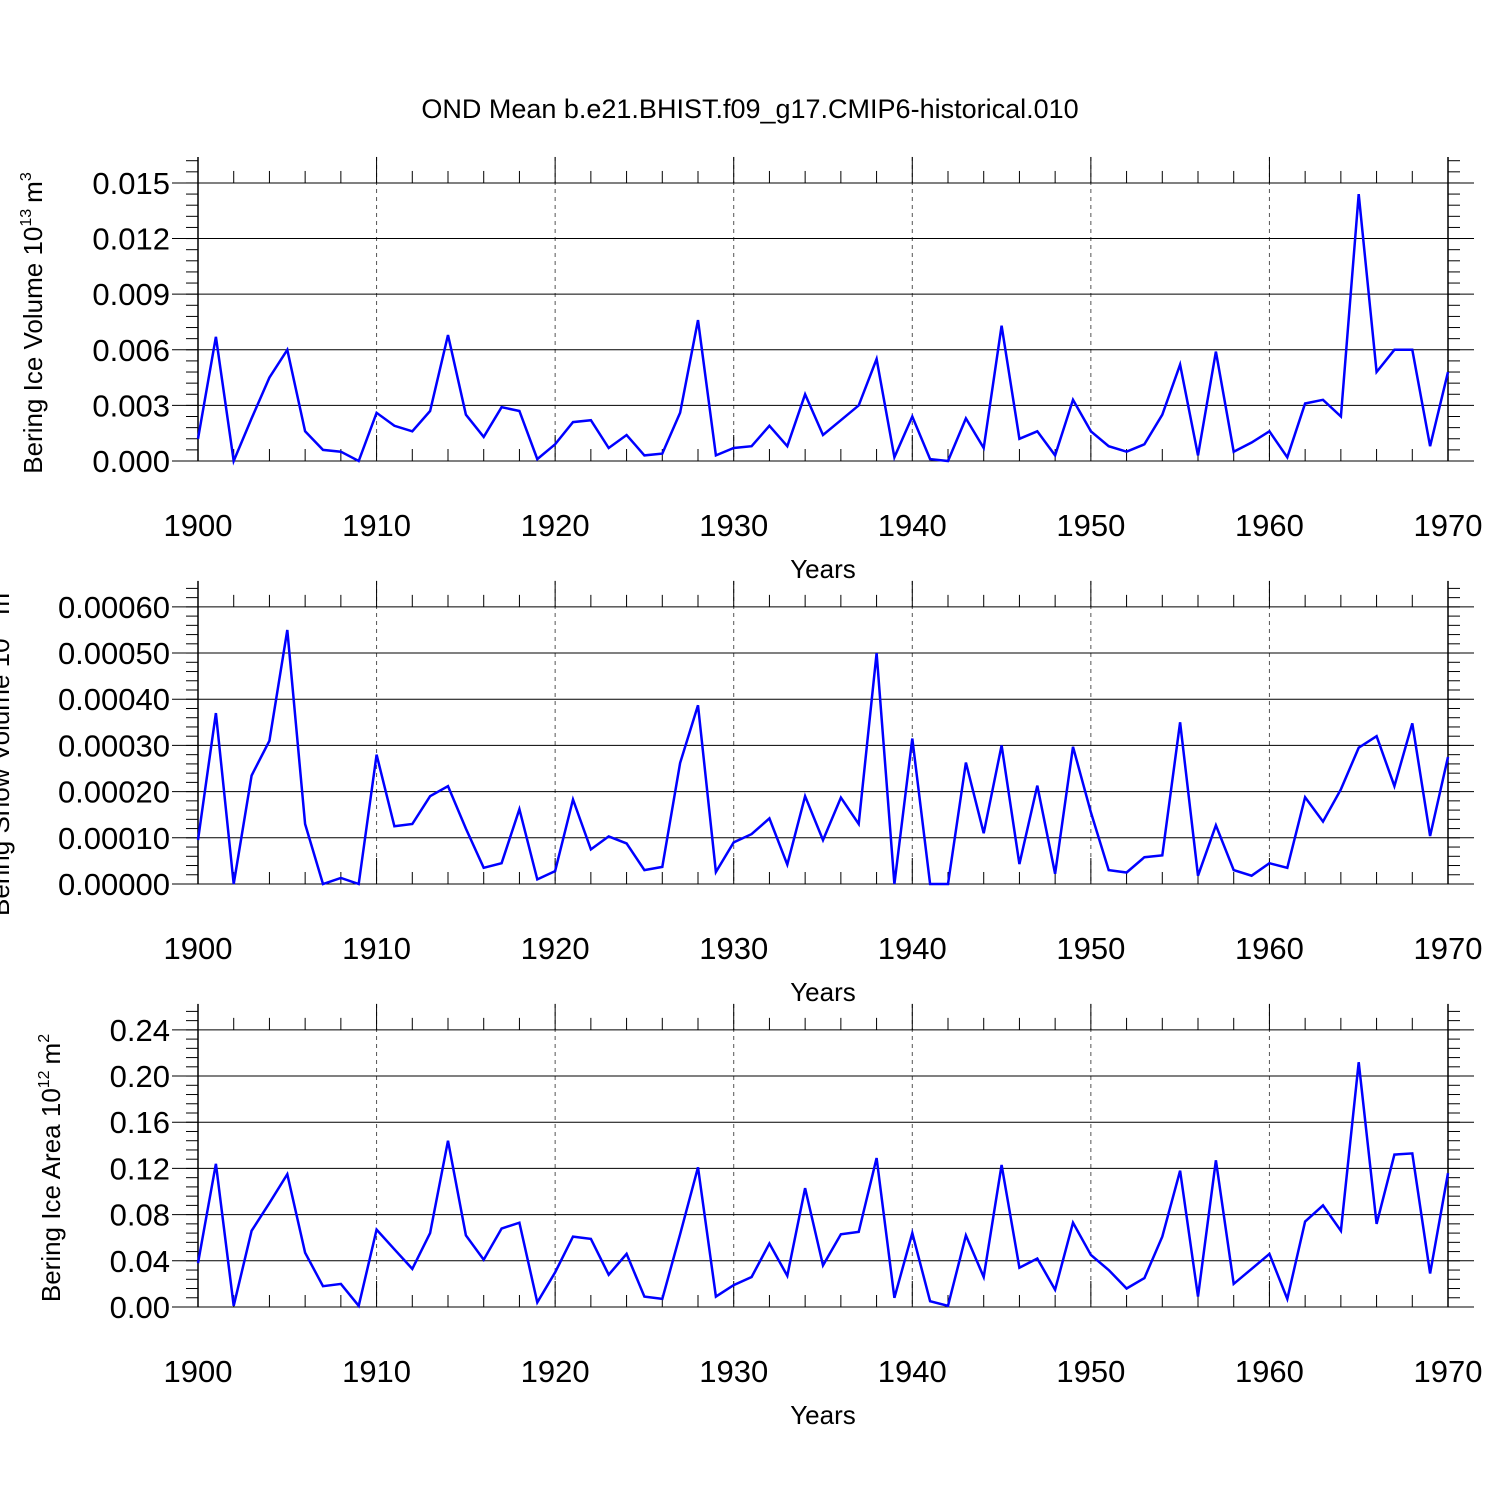  I want to click on y-tick-label: 0.00, so click(140, 1307).